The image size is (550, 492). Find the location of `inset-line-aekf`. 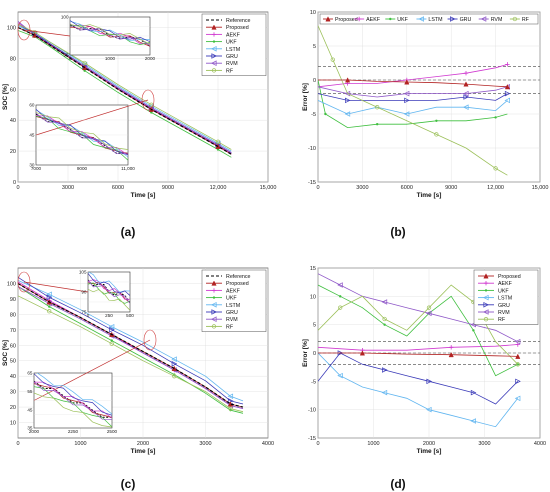

inset-line-aekf is located at coordinates (110, 34).